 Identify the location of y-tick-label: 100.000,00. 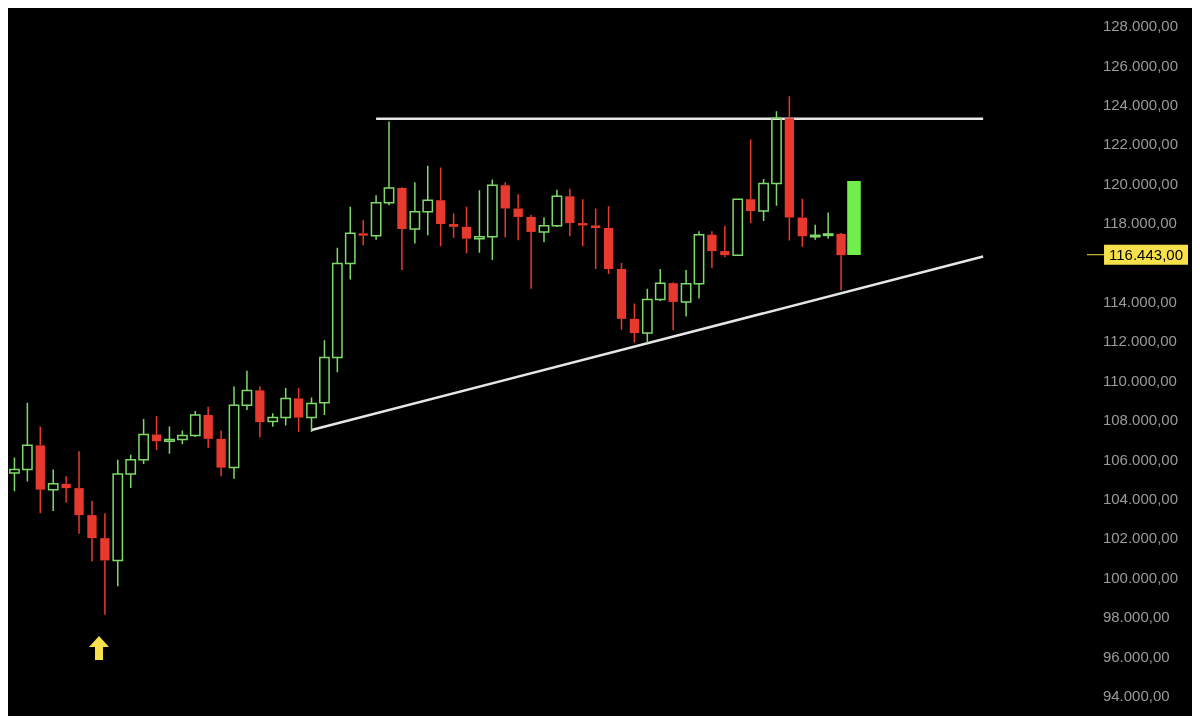
(1140, 577).